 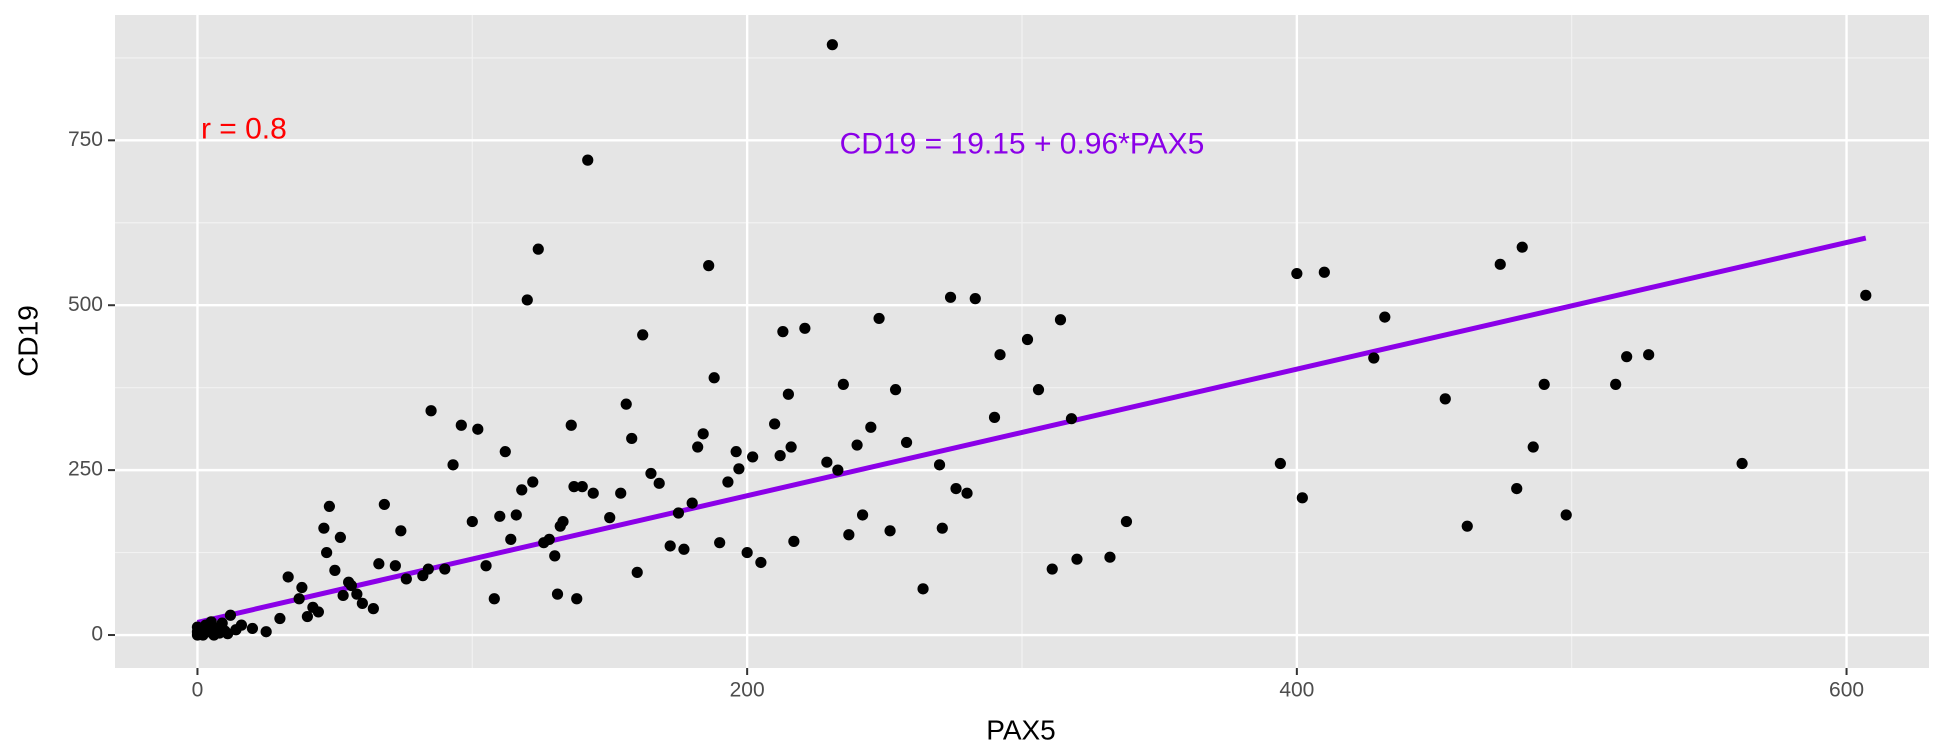 What do you see at coordinates (1021, 729) in the screenshot?
I see `x-axis-title: PAX5` at bounding box center [1021, 729].